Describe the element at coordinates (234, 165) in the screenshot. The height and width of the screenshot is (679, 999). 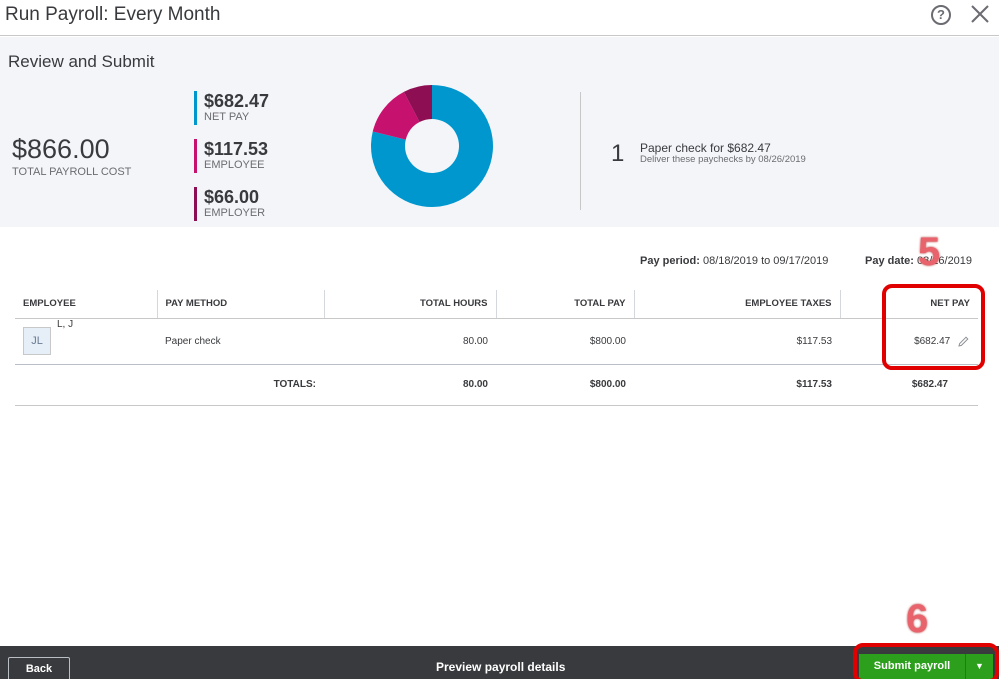
I see `legend-employee-label: EMPLOYEE` at that location.